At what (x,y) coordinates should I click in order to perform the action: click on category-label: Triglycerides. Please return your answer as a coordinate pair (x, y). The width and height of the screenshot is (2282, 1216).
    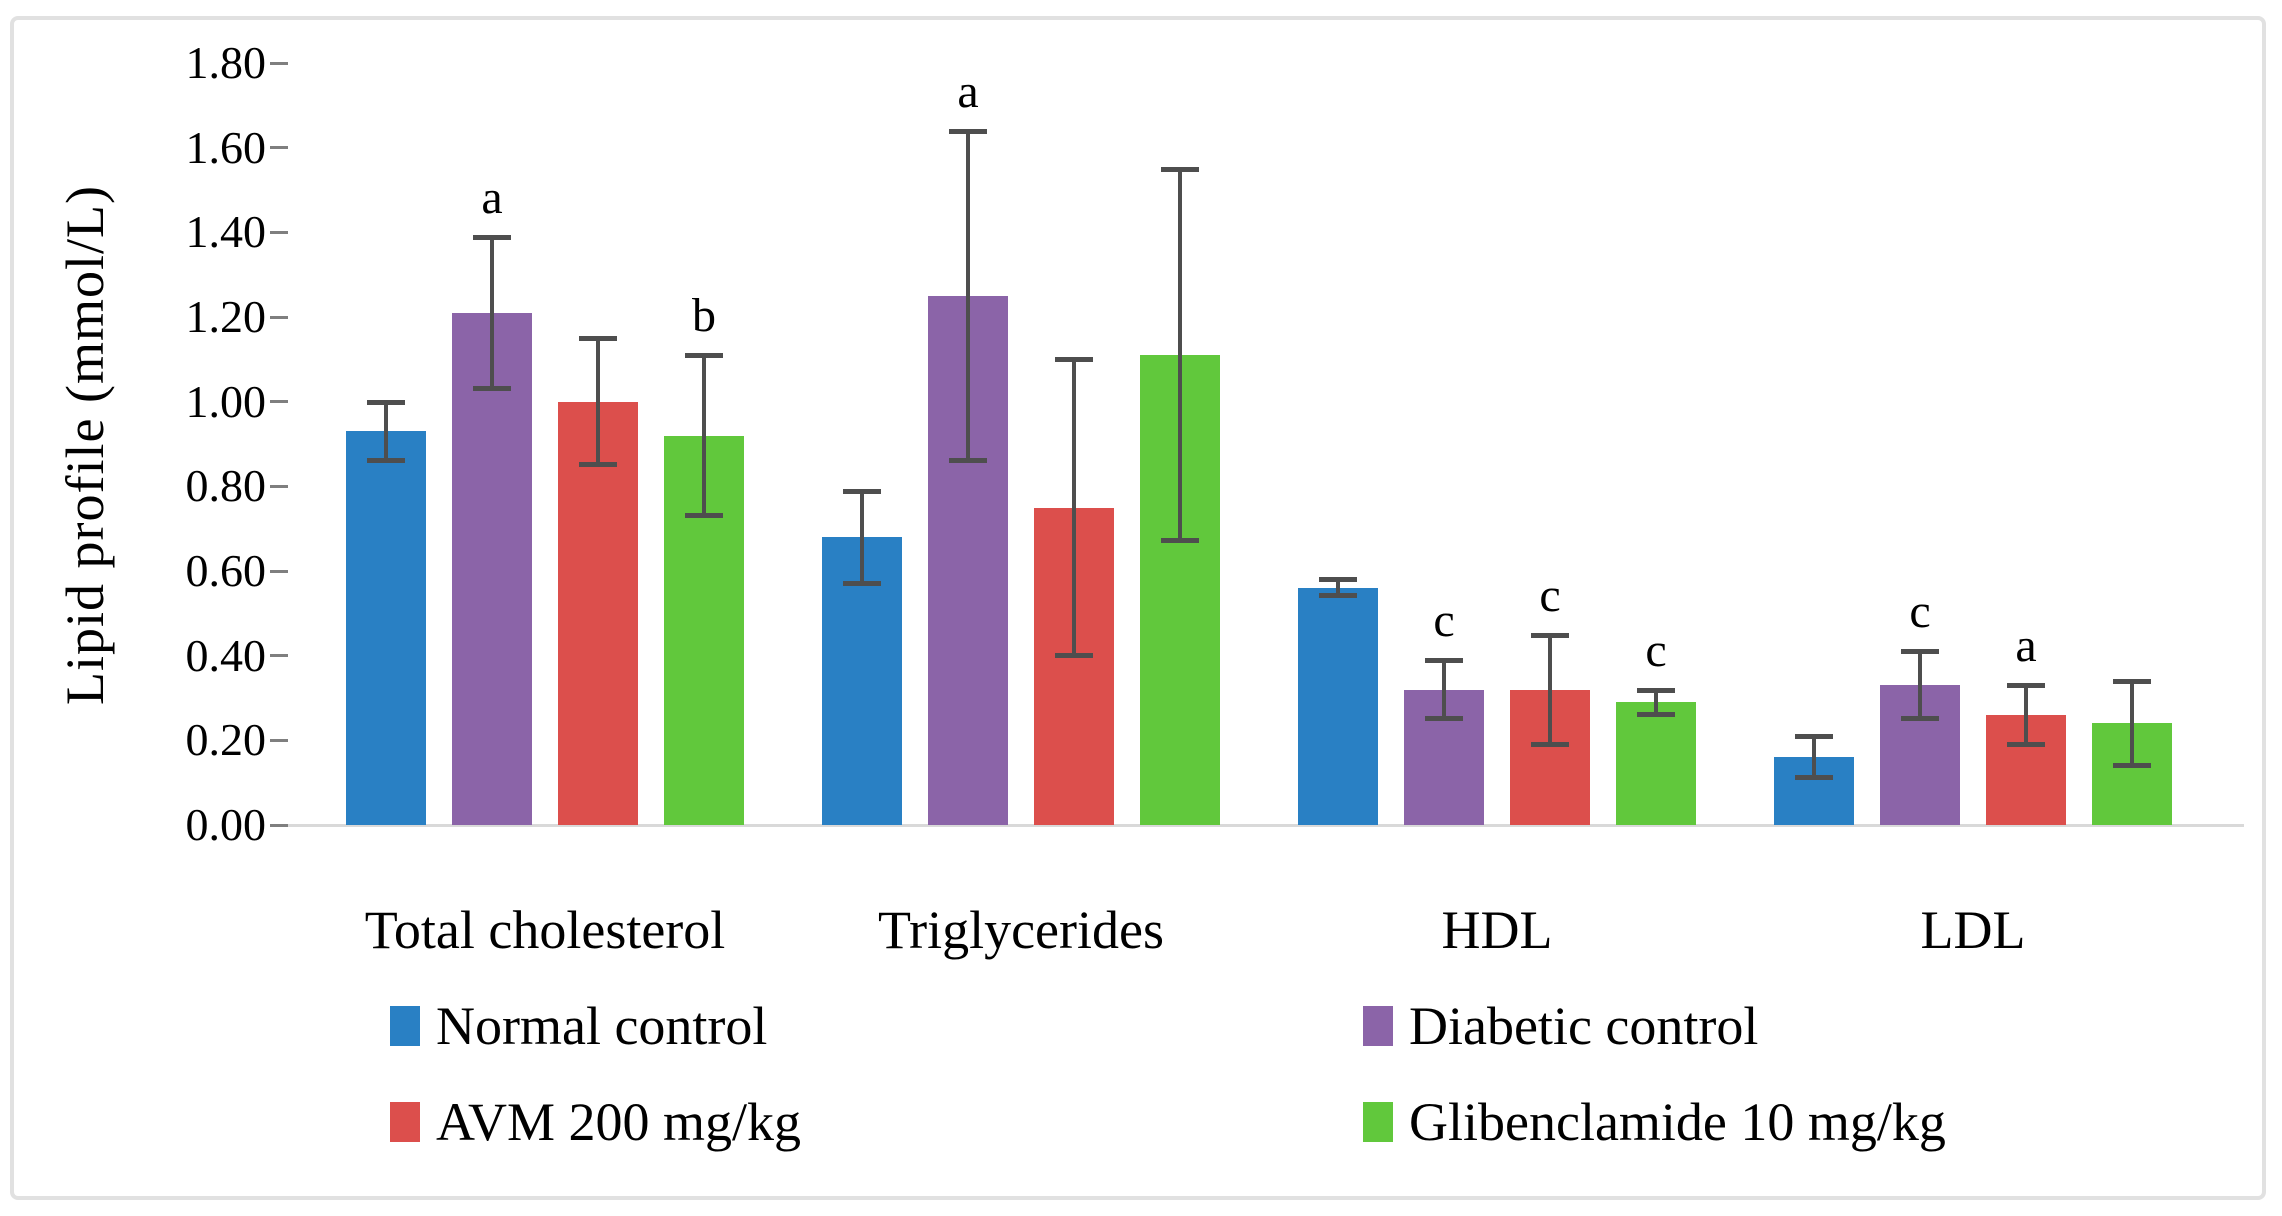
    Looking at the image, I should click on (1021, 930).